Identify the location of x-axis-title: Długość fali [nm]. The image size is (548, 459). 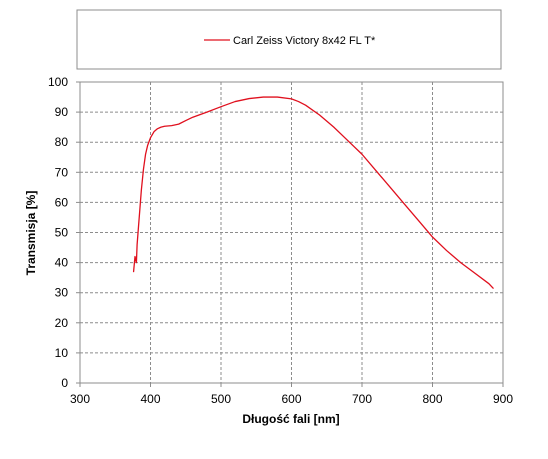
(290, 419).